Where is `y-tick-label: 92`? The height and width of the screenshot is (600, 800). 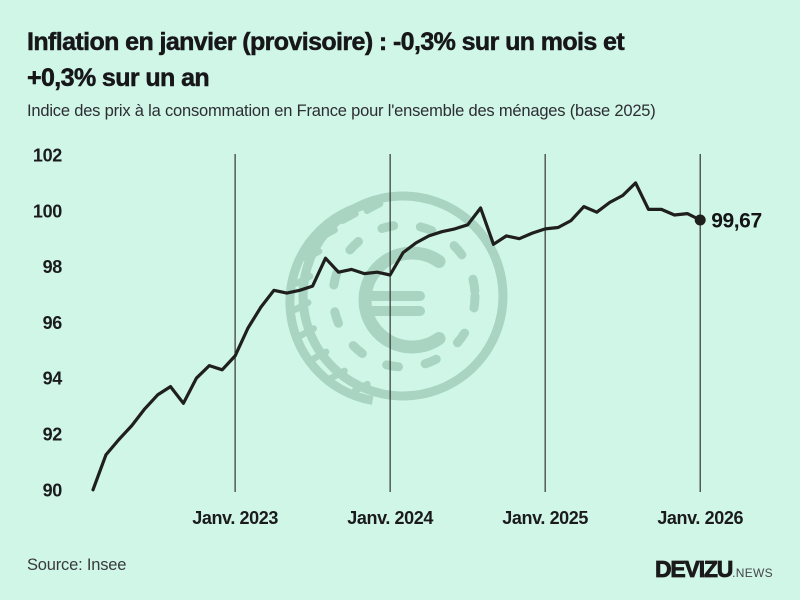 y-tick-label: 92 is located at coordinates (53, 435).